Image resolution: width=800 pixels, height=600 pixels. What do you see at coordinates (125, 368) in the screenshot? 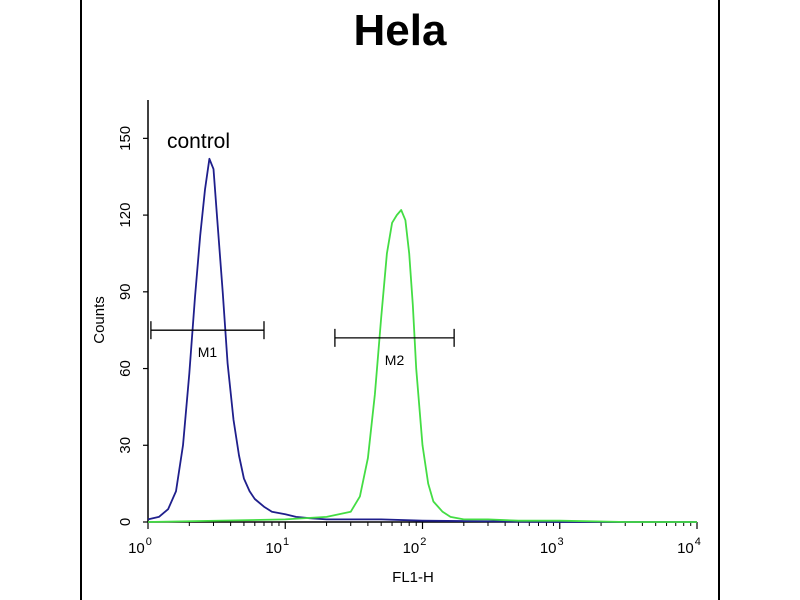
I see `y-tick-label-2: 60` at bounding box center [125, 368].